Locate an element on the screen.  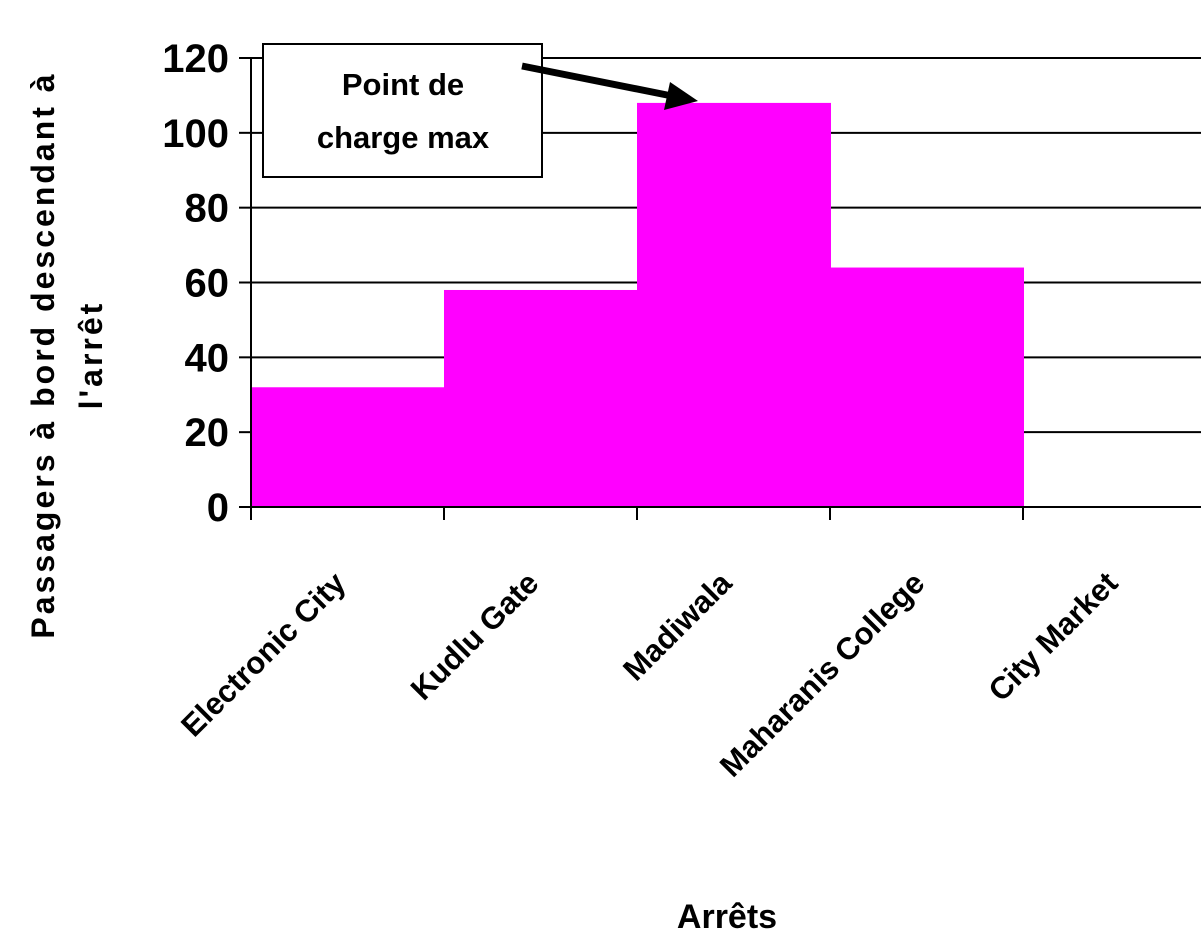
x-tick-label: Maharanis College is located at coordinates (822, 674).